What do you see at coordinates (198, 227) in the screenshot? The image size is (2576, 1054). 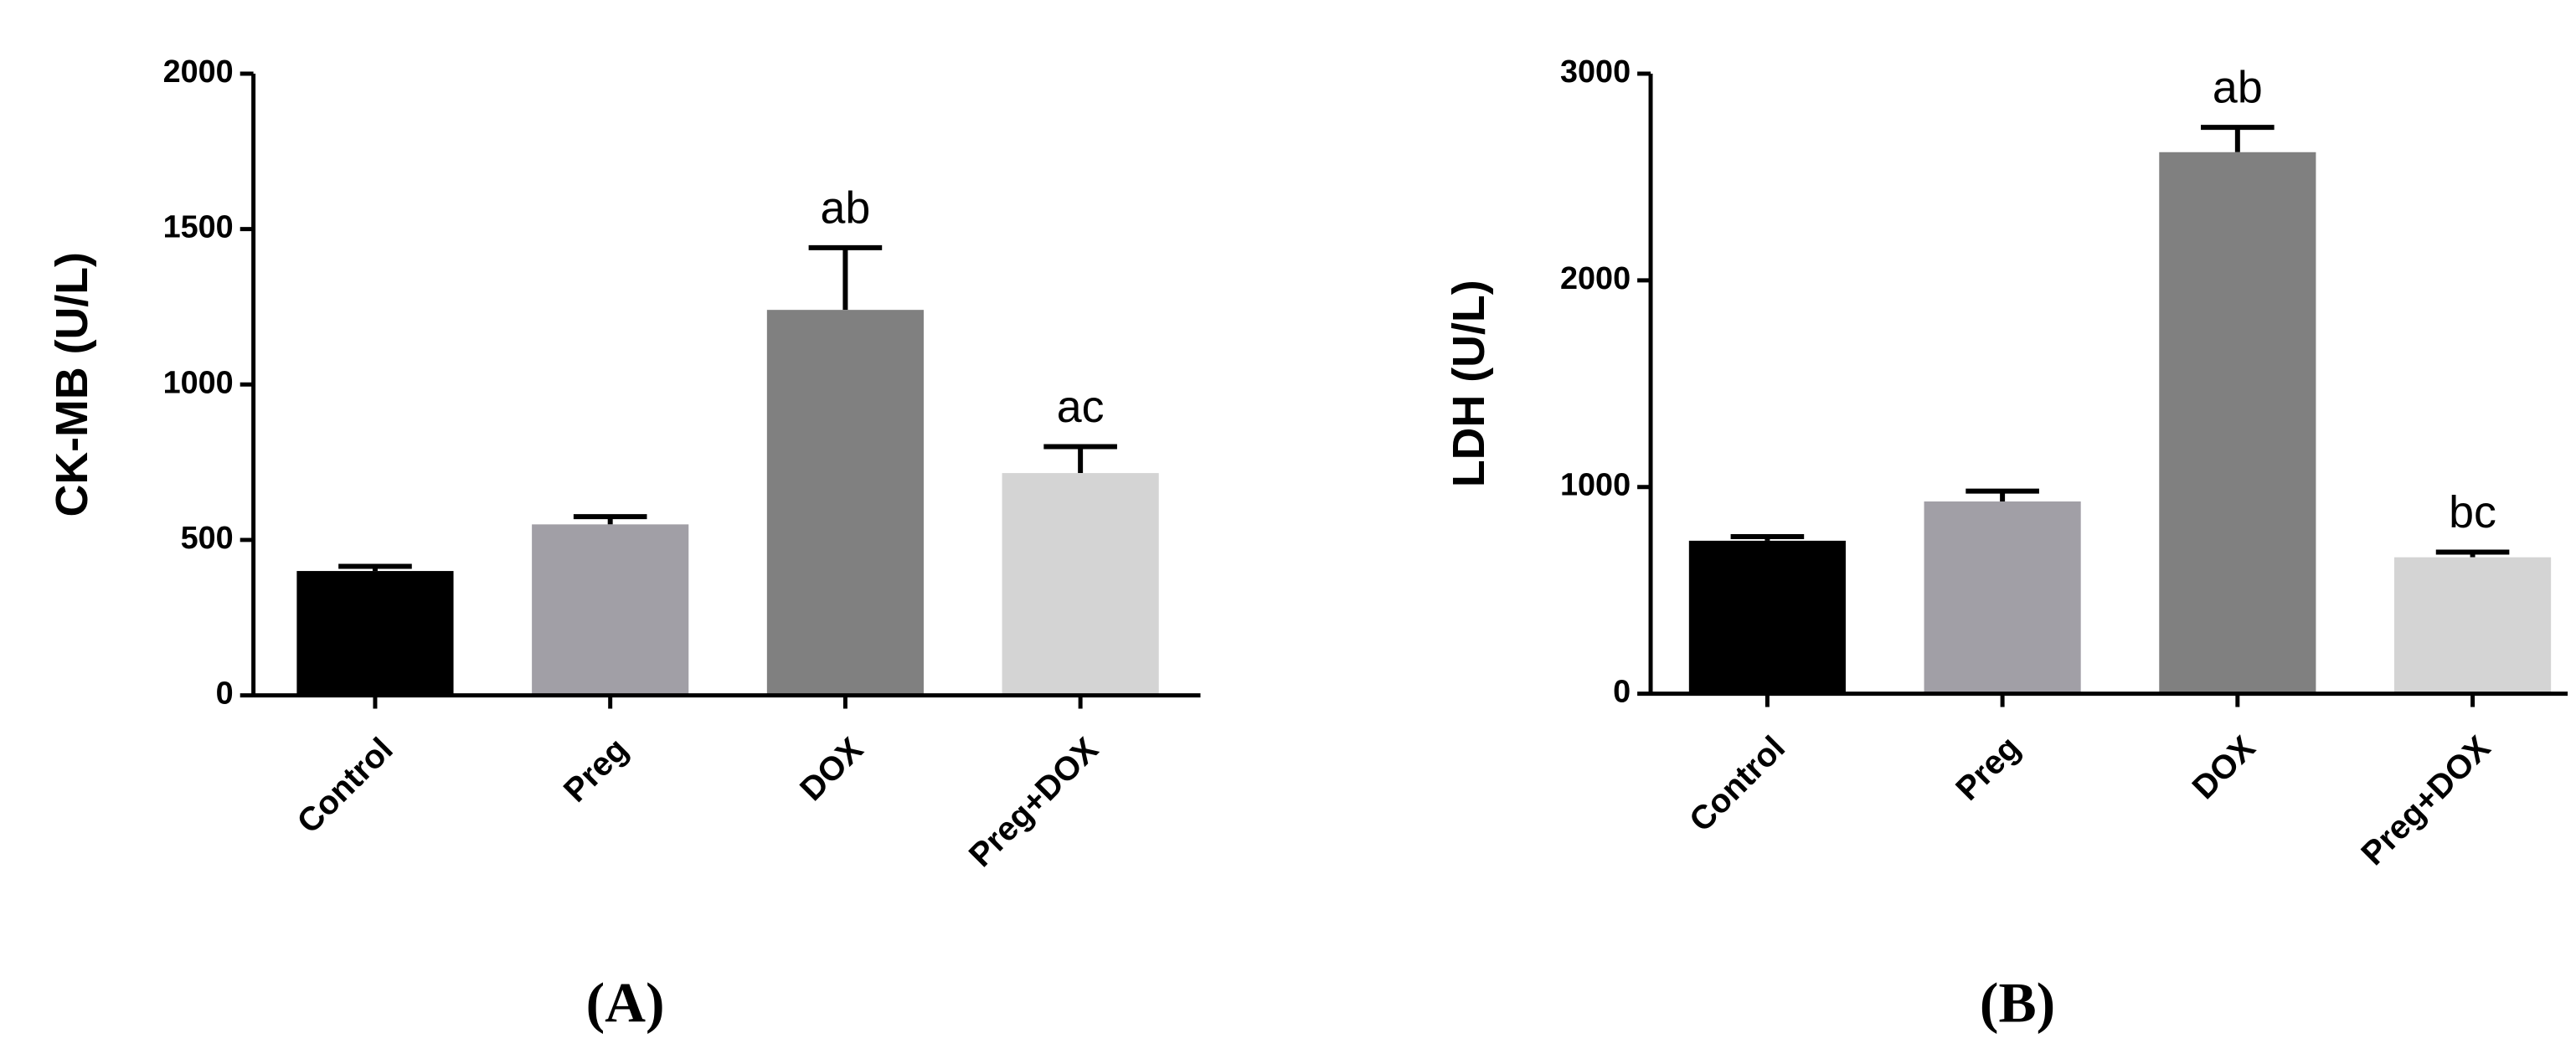 I see `y-tick-label: 1500` at bounding box center [198, 227].